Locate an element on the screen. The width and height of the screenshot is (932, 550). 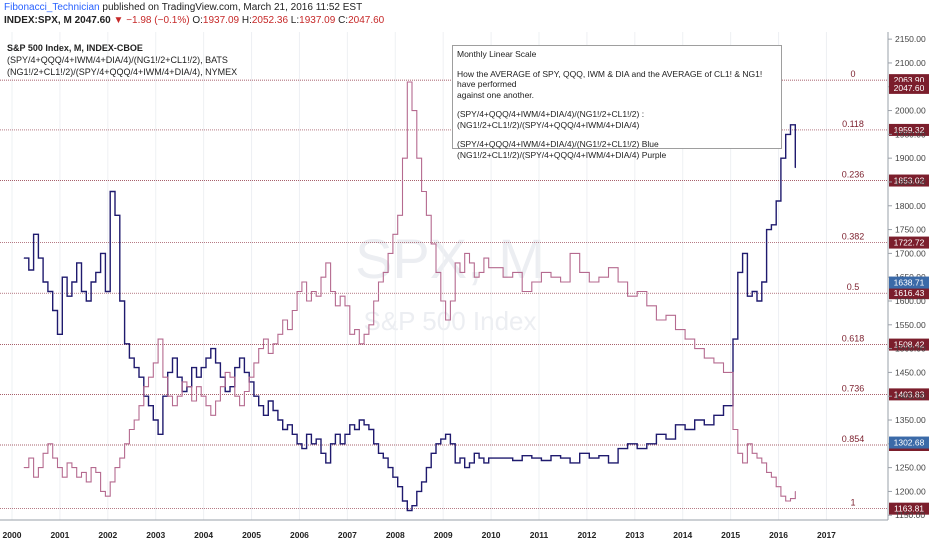
price-tag is located at coordinates (909, 442).